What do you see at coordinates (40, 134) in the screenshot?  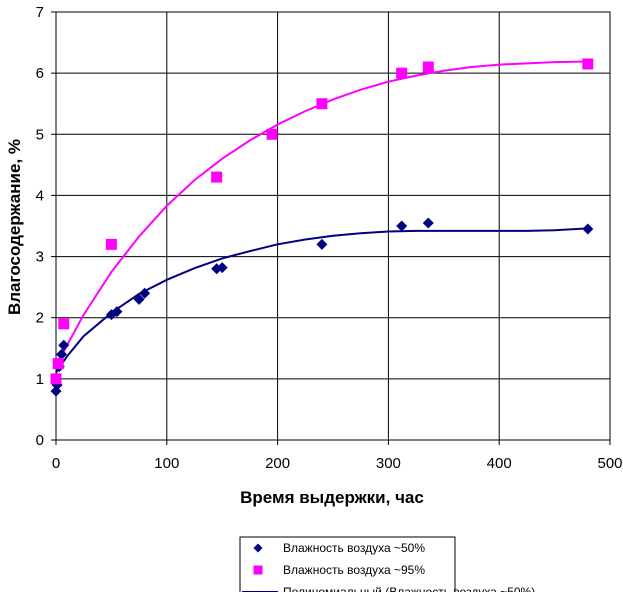 I see `y-tick-label: 5` at bounding box center [40, 134].